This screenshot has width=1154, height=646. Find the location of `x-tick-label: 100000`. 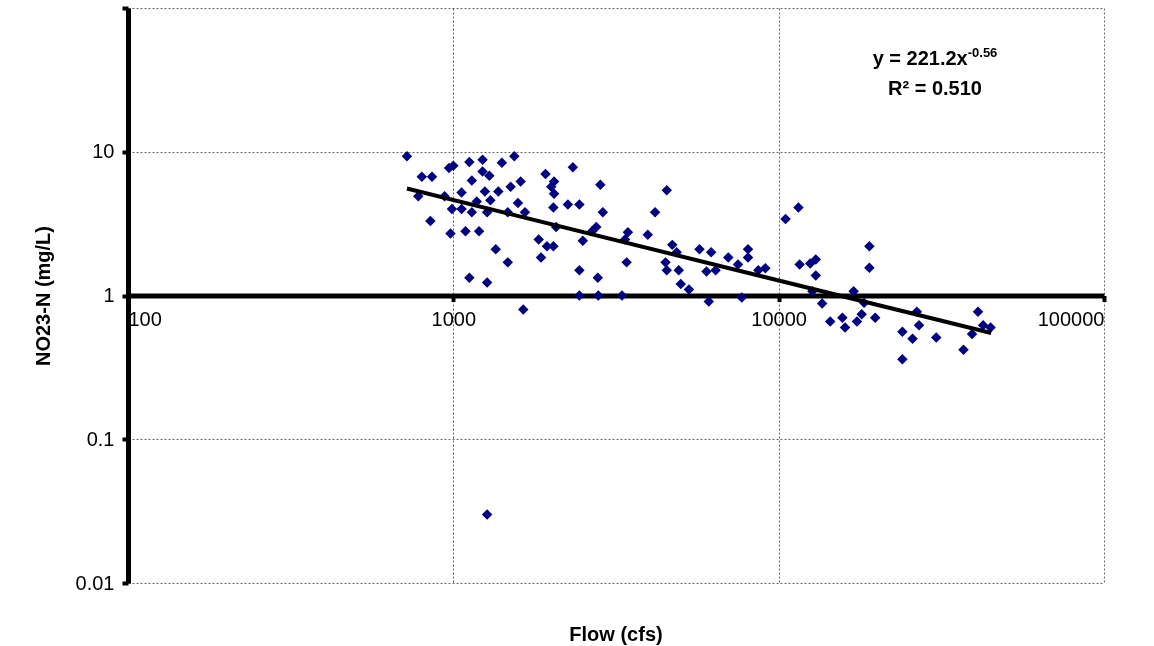

x-tick-label: 100000 is located at coordinates (1071, 319).